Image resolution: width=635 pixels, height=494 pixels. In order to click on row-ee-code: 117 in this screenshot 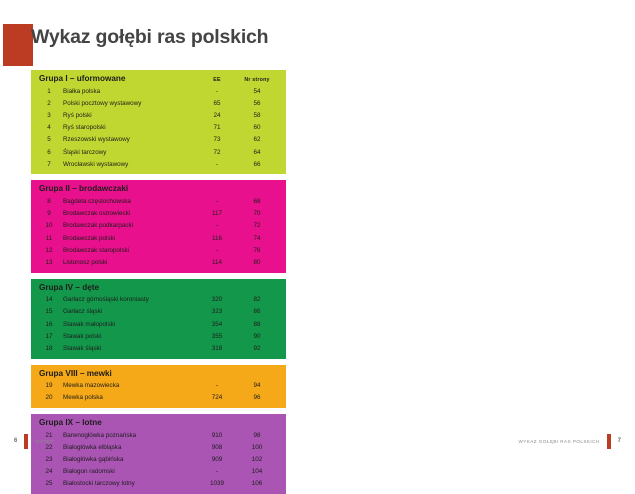, I will do `click(217, 214)`.